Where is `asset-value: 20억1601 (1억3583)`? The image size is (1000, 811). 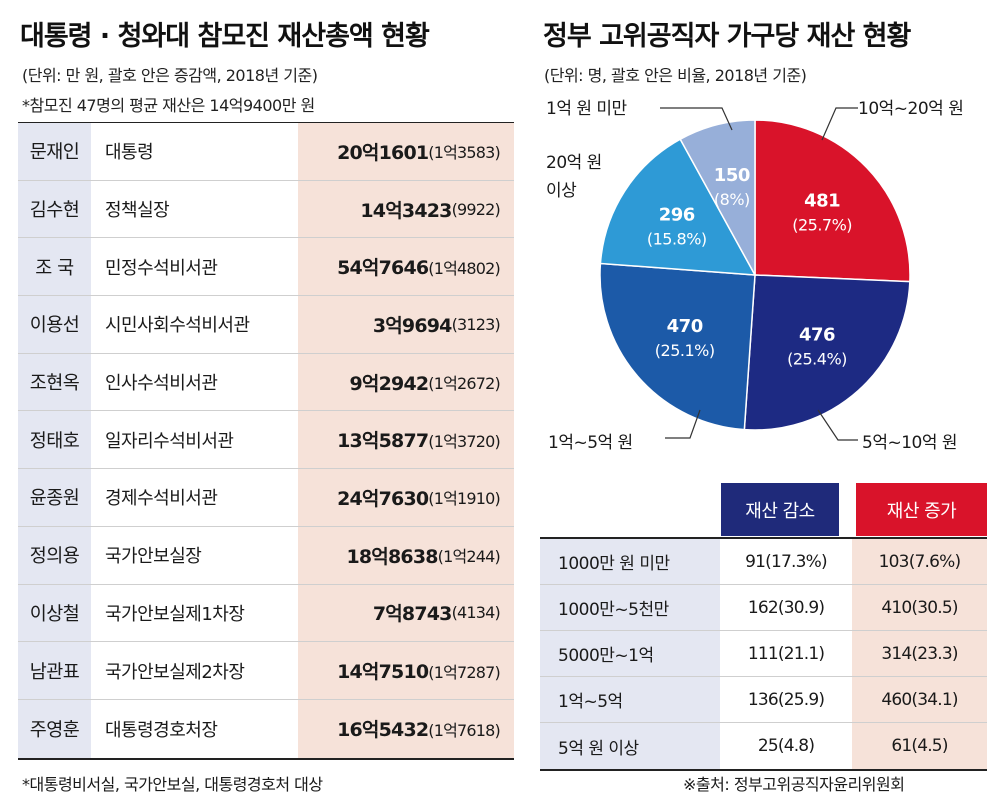
asset-value: 20억1601 (1억3583) is located at coordinates (406, 151).